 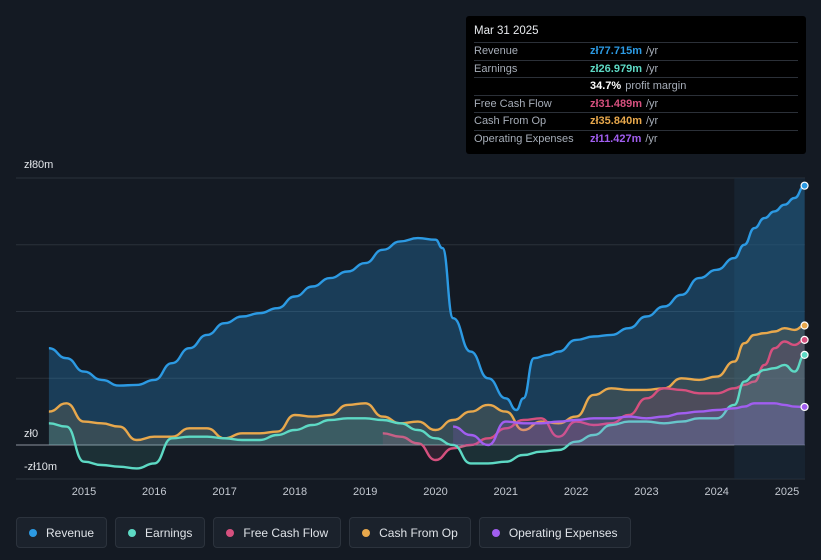 What do you see at coordinates (38, 165) in the screenshot?
I see `y-axis-label: zł80m` at bounding box center [38, 165].